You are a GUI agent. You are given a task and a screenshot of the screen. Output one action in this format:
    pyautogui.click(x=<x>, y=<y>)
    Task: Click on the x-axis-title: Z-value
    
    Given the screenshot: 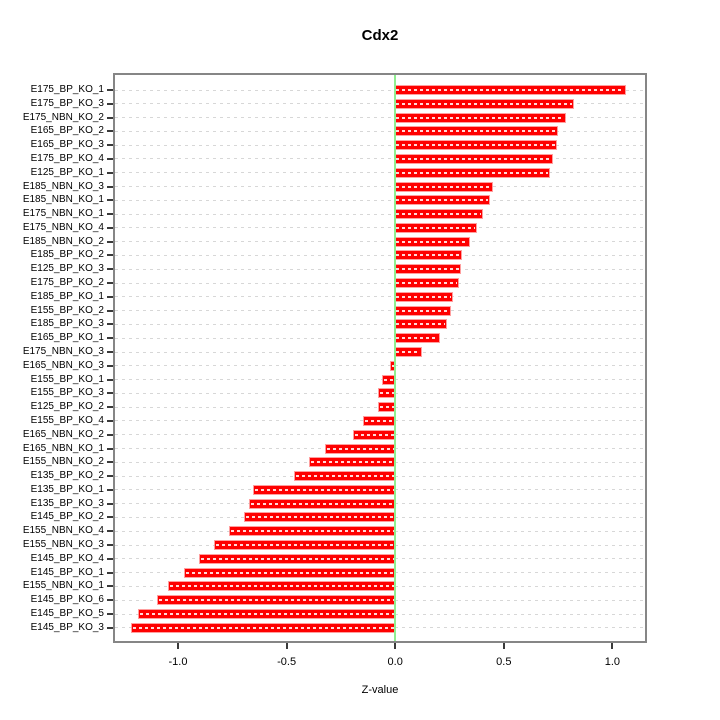 What is the action you would take?
    pyautogui.click(x=380, y=690)
    